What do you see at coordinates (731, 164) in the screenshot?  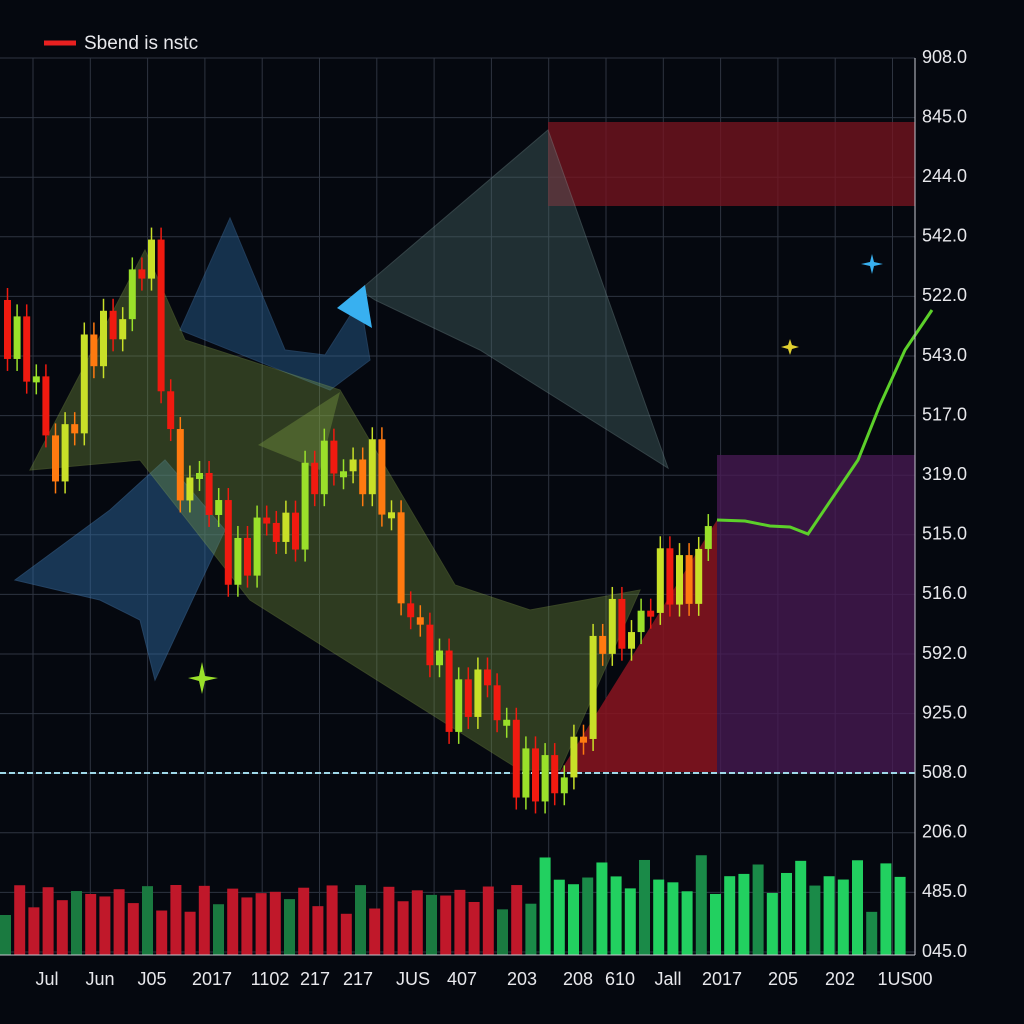 I see `resistance-zone` at bounding box center [731, 164].